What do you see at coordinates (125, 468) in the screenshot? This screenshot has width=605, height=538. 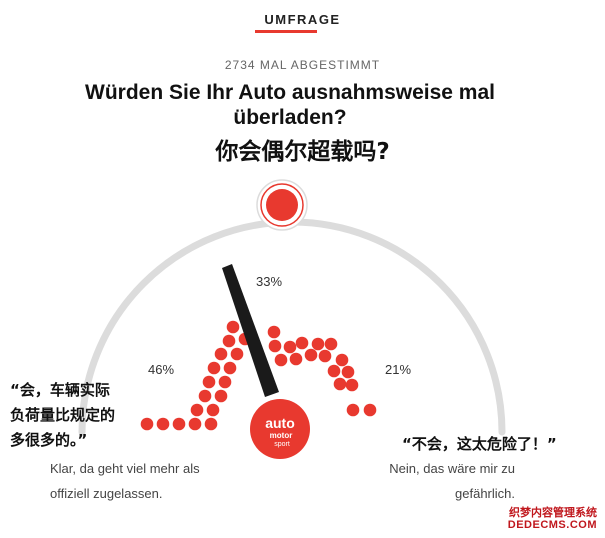 I see `answer-yes-german-line: Klar, da geht viel mehr als` at bounding box center [125, 468].